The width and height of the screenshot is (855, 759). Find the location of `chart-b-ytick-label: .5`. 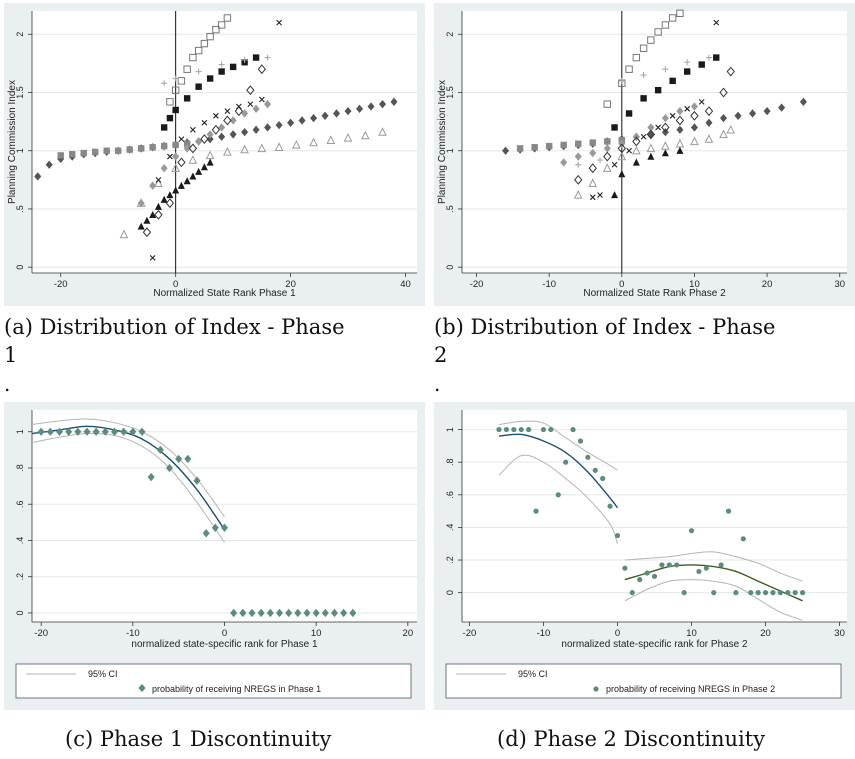

chart-b-ytick-label: .5 is located at coordinates (450, 209).